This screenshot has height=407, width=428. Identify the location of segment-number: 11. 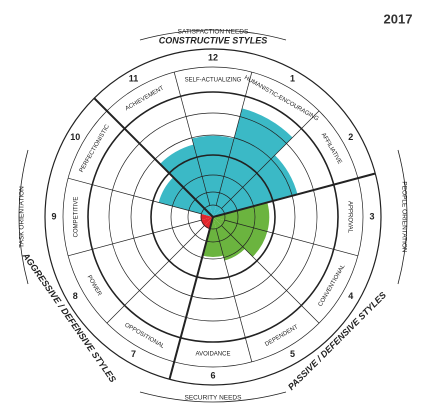
(134, 79).